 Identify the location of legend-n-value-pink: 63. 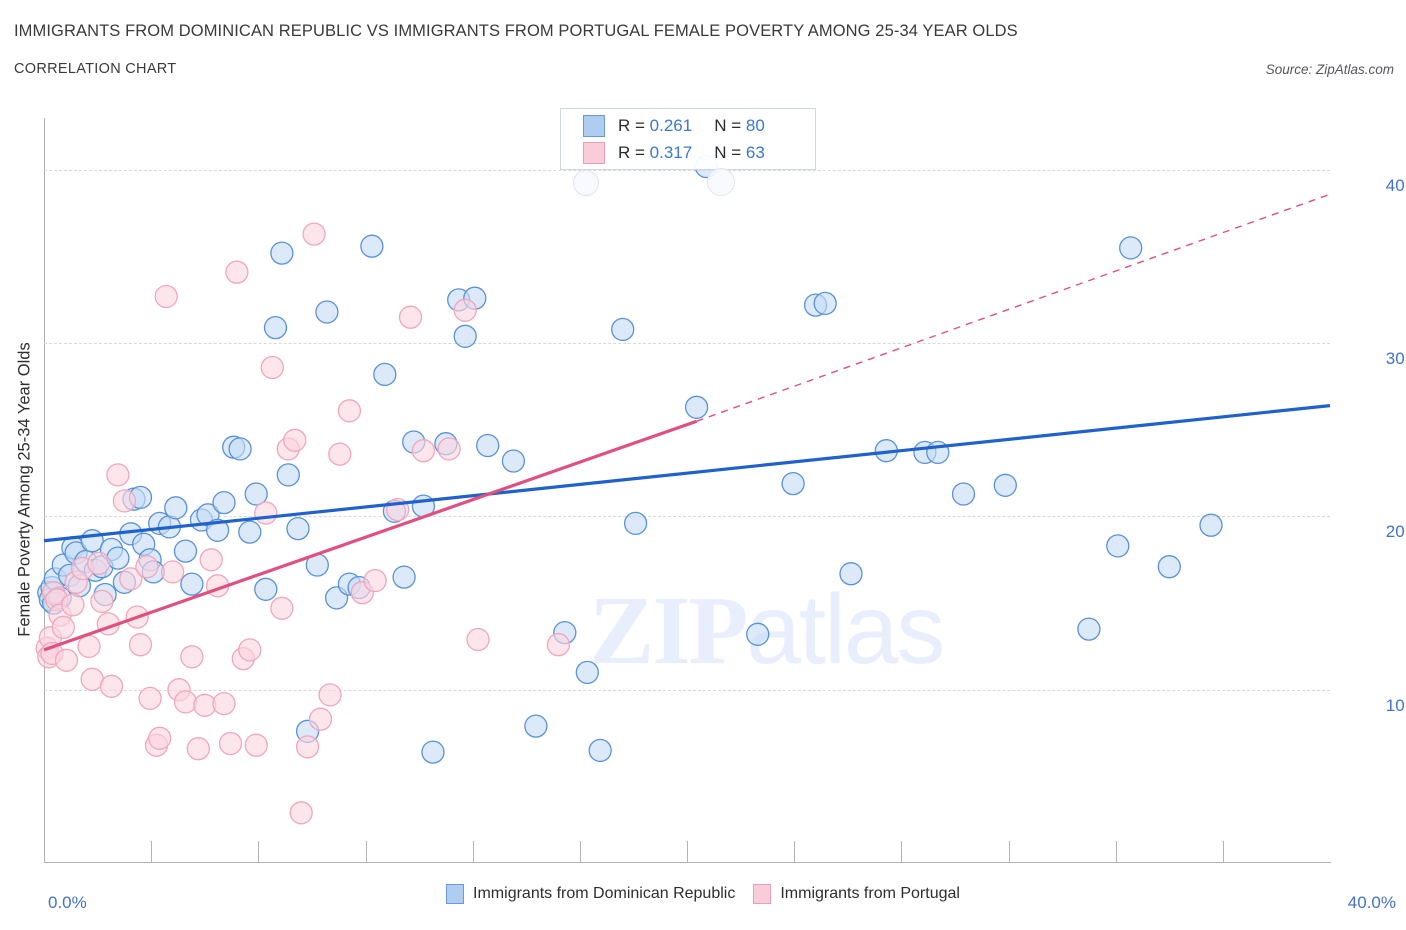
(755, 152).